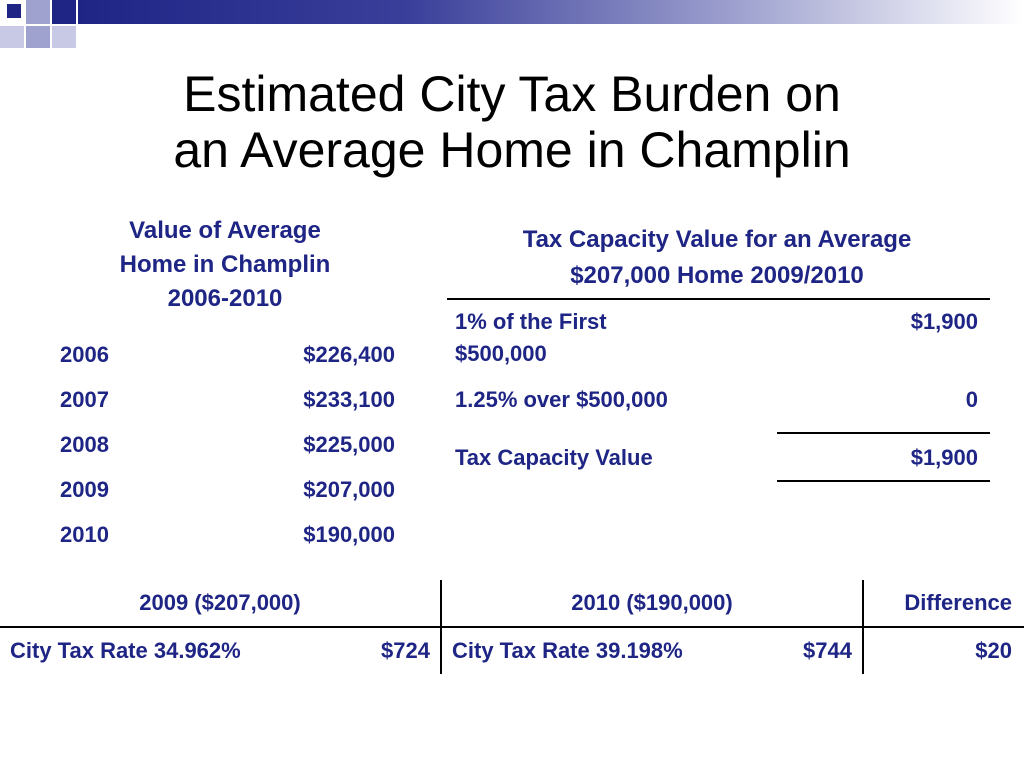 Image resolution: width=1024 pixels, height=768 pixels. What do you see at coordinates (84, 489) in the screenshot?
I see `year-cell: 2009` at bounding box center [84, 489].